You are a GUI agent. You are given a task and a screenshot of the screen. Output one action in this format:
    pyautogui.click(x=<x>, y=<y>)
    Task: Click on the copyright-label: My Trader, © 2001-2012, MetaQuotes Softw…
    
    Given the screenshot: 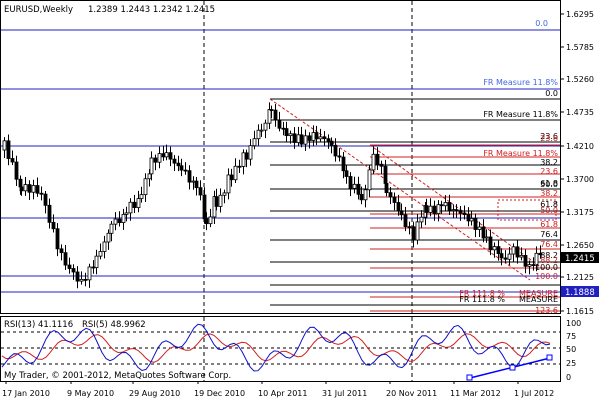 What is the action you would take?
    pyautogui.click(x=117, y=376)
    